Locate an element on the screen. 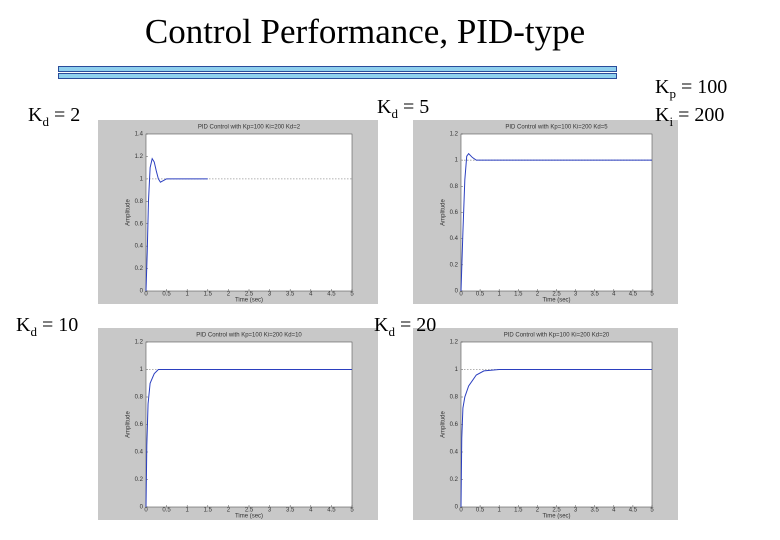 The width and height of the screenshot is (780, 540). gain-label-part: = 5 is located at coordinates (416, 107).